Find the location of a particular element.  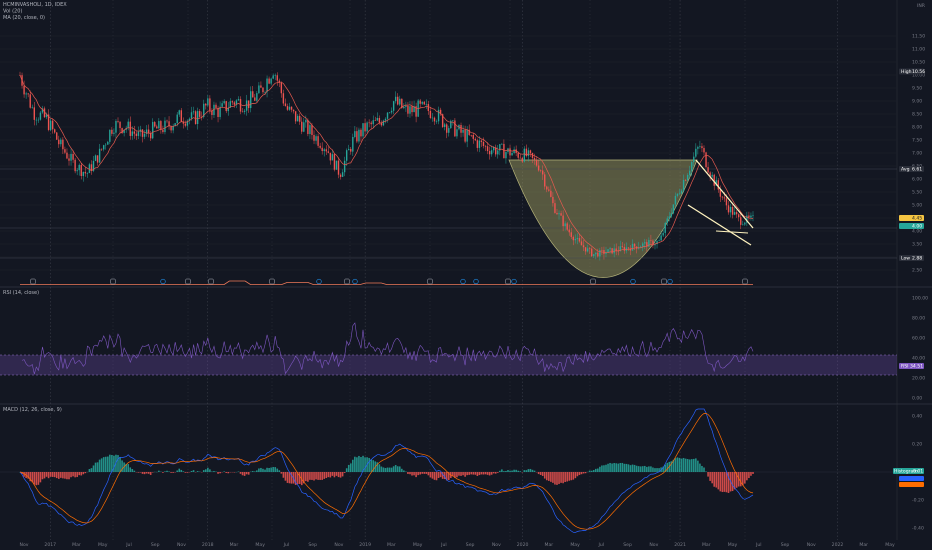

macd-histogram is located at coordinates (386, 473).